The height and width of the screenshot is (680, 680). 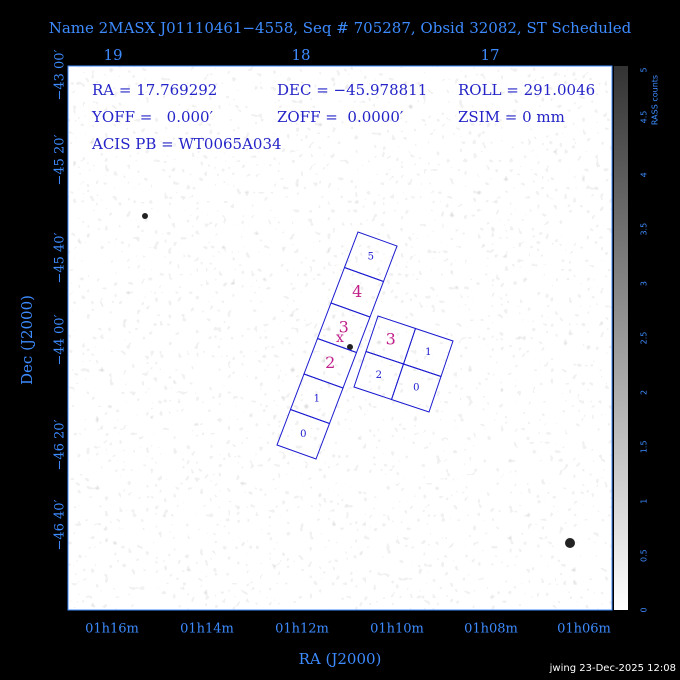 What do you see at coordinates (186, 144) in the screenshot?
I see `info-acis: ACIS PB = WT0065A034` at bounding box center [186, 144].